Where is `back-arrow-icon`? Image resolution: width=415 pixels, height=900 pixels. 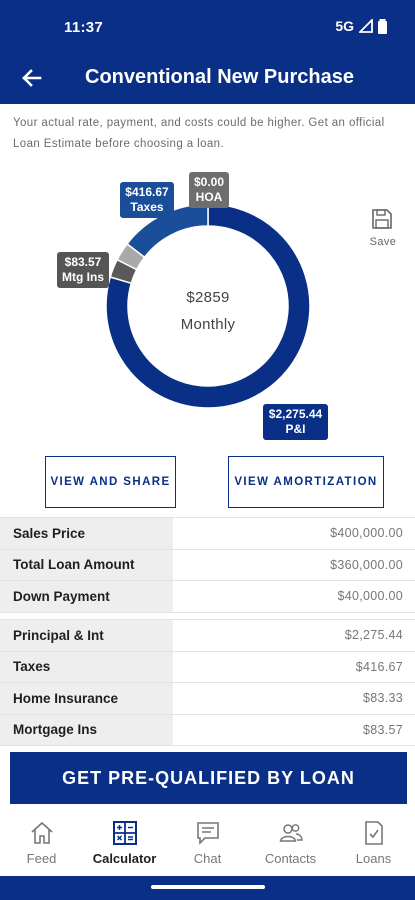
back-arrow-icon is located at coordinates (32, 78).